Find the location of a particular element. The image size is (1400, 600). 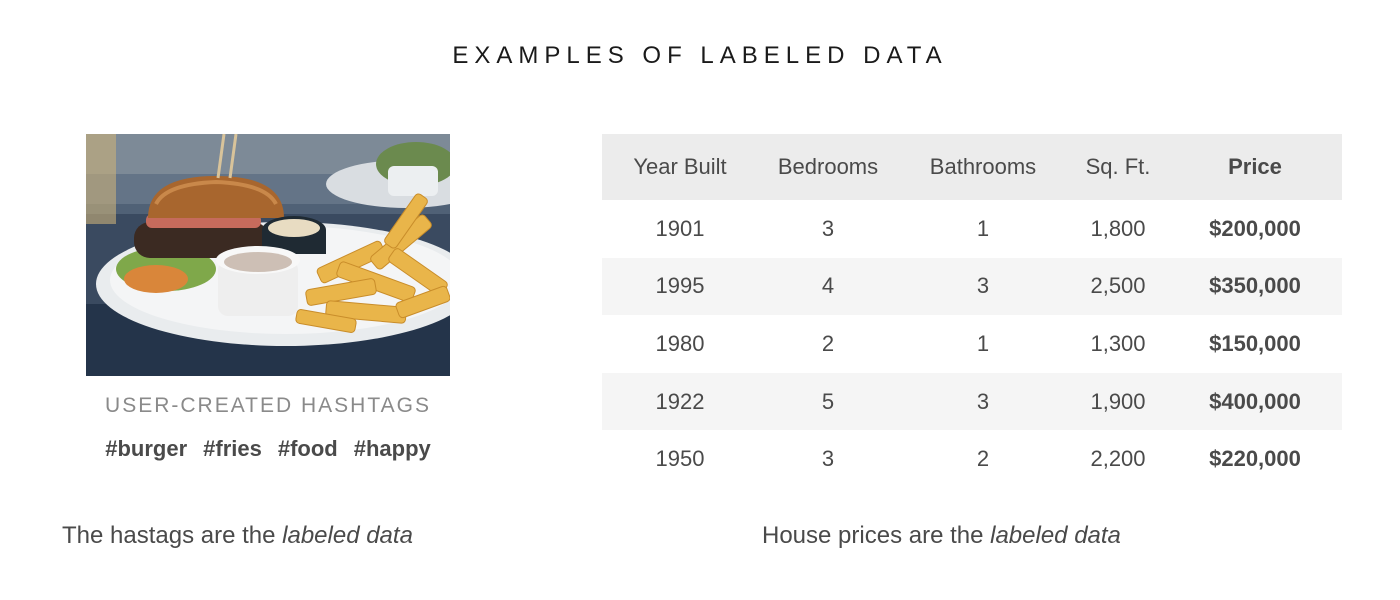

left-caption: The hastags are the labeled data is located at coordinates (237, 536).